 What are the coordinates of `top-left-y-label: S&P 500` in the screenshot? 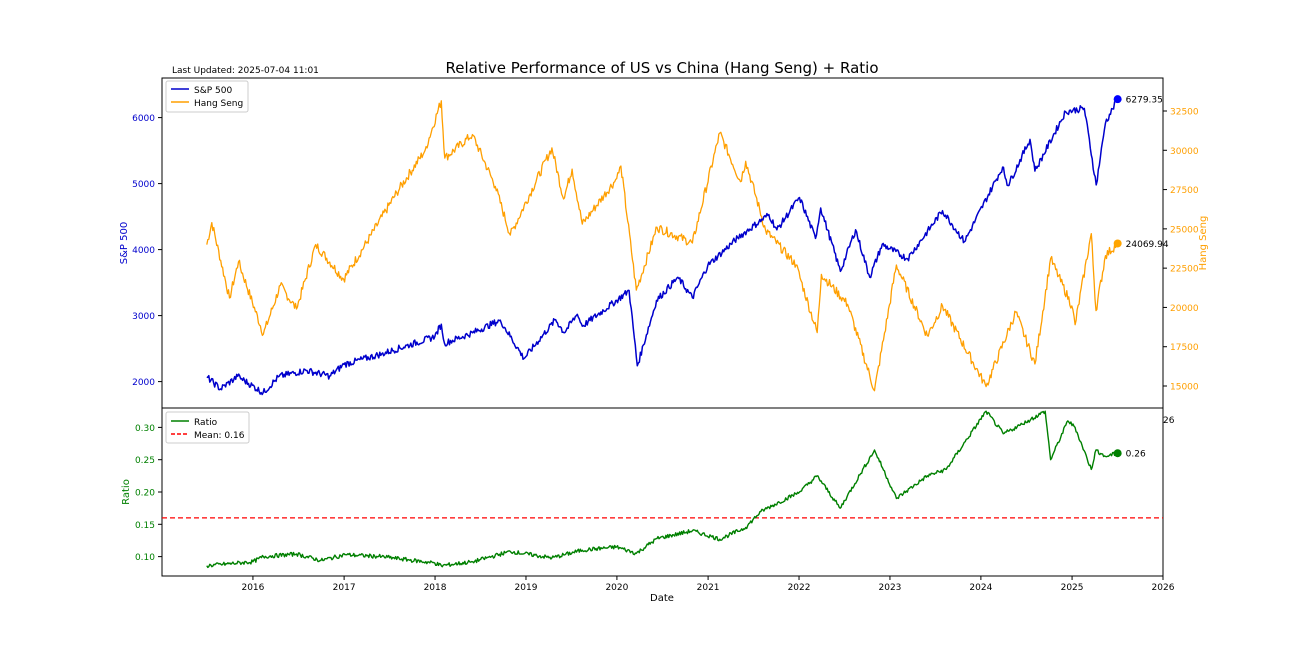 It's located at (124, 243).